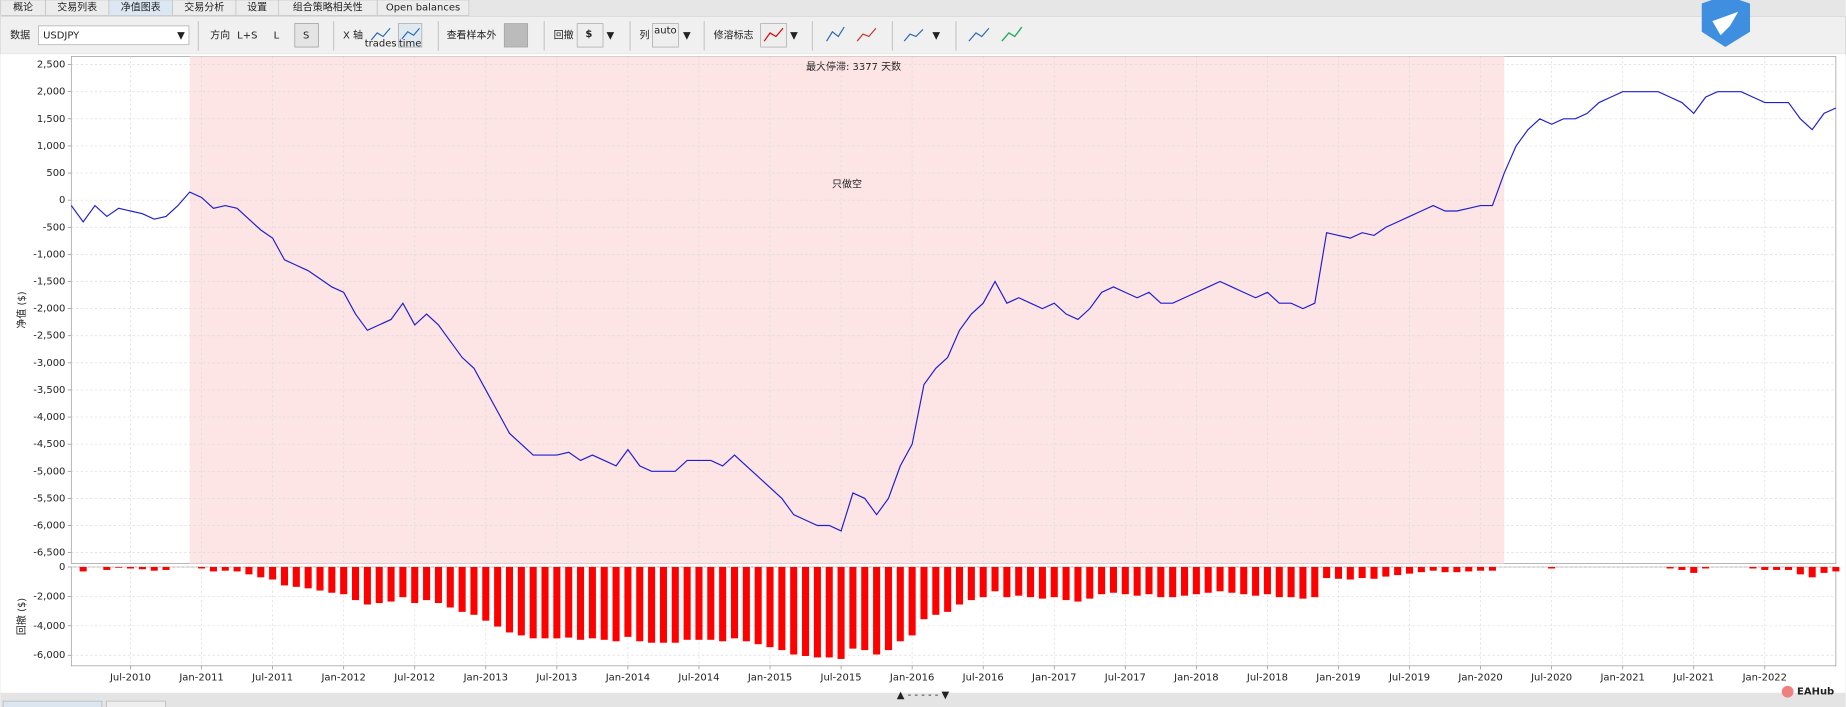 The image size is (1846, 707). I want to click on direction-s: S, so click(306, 35).